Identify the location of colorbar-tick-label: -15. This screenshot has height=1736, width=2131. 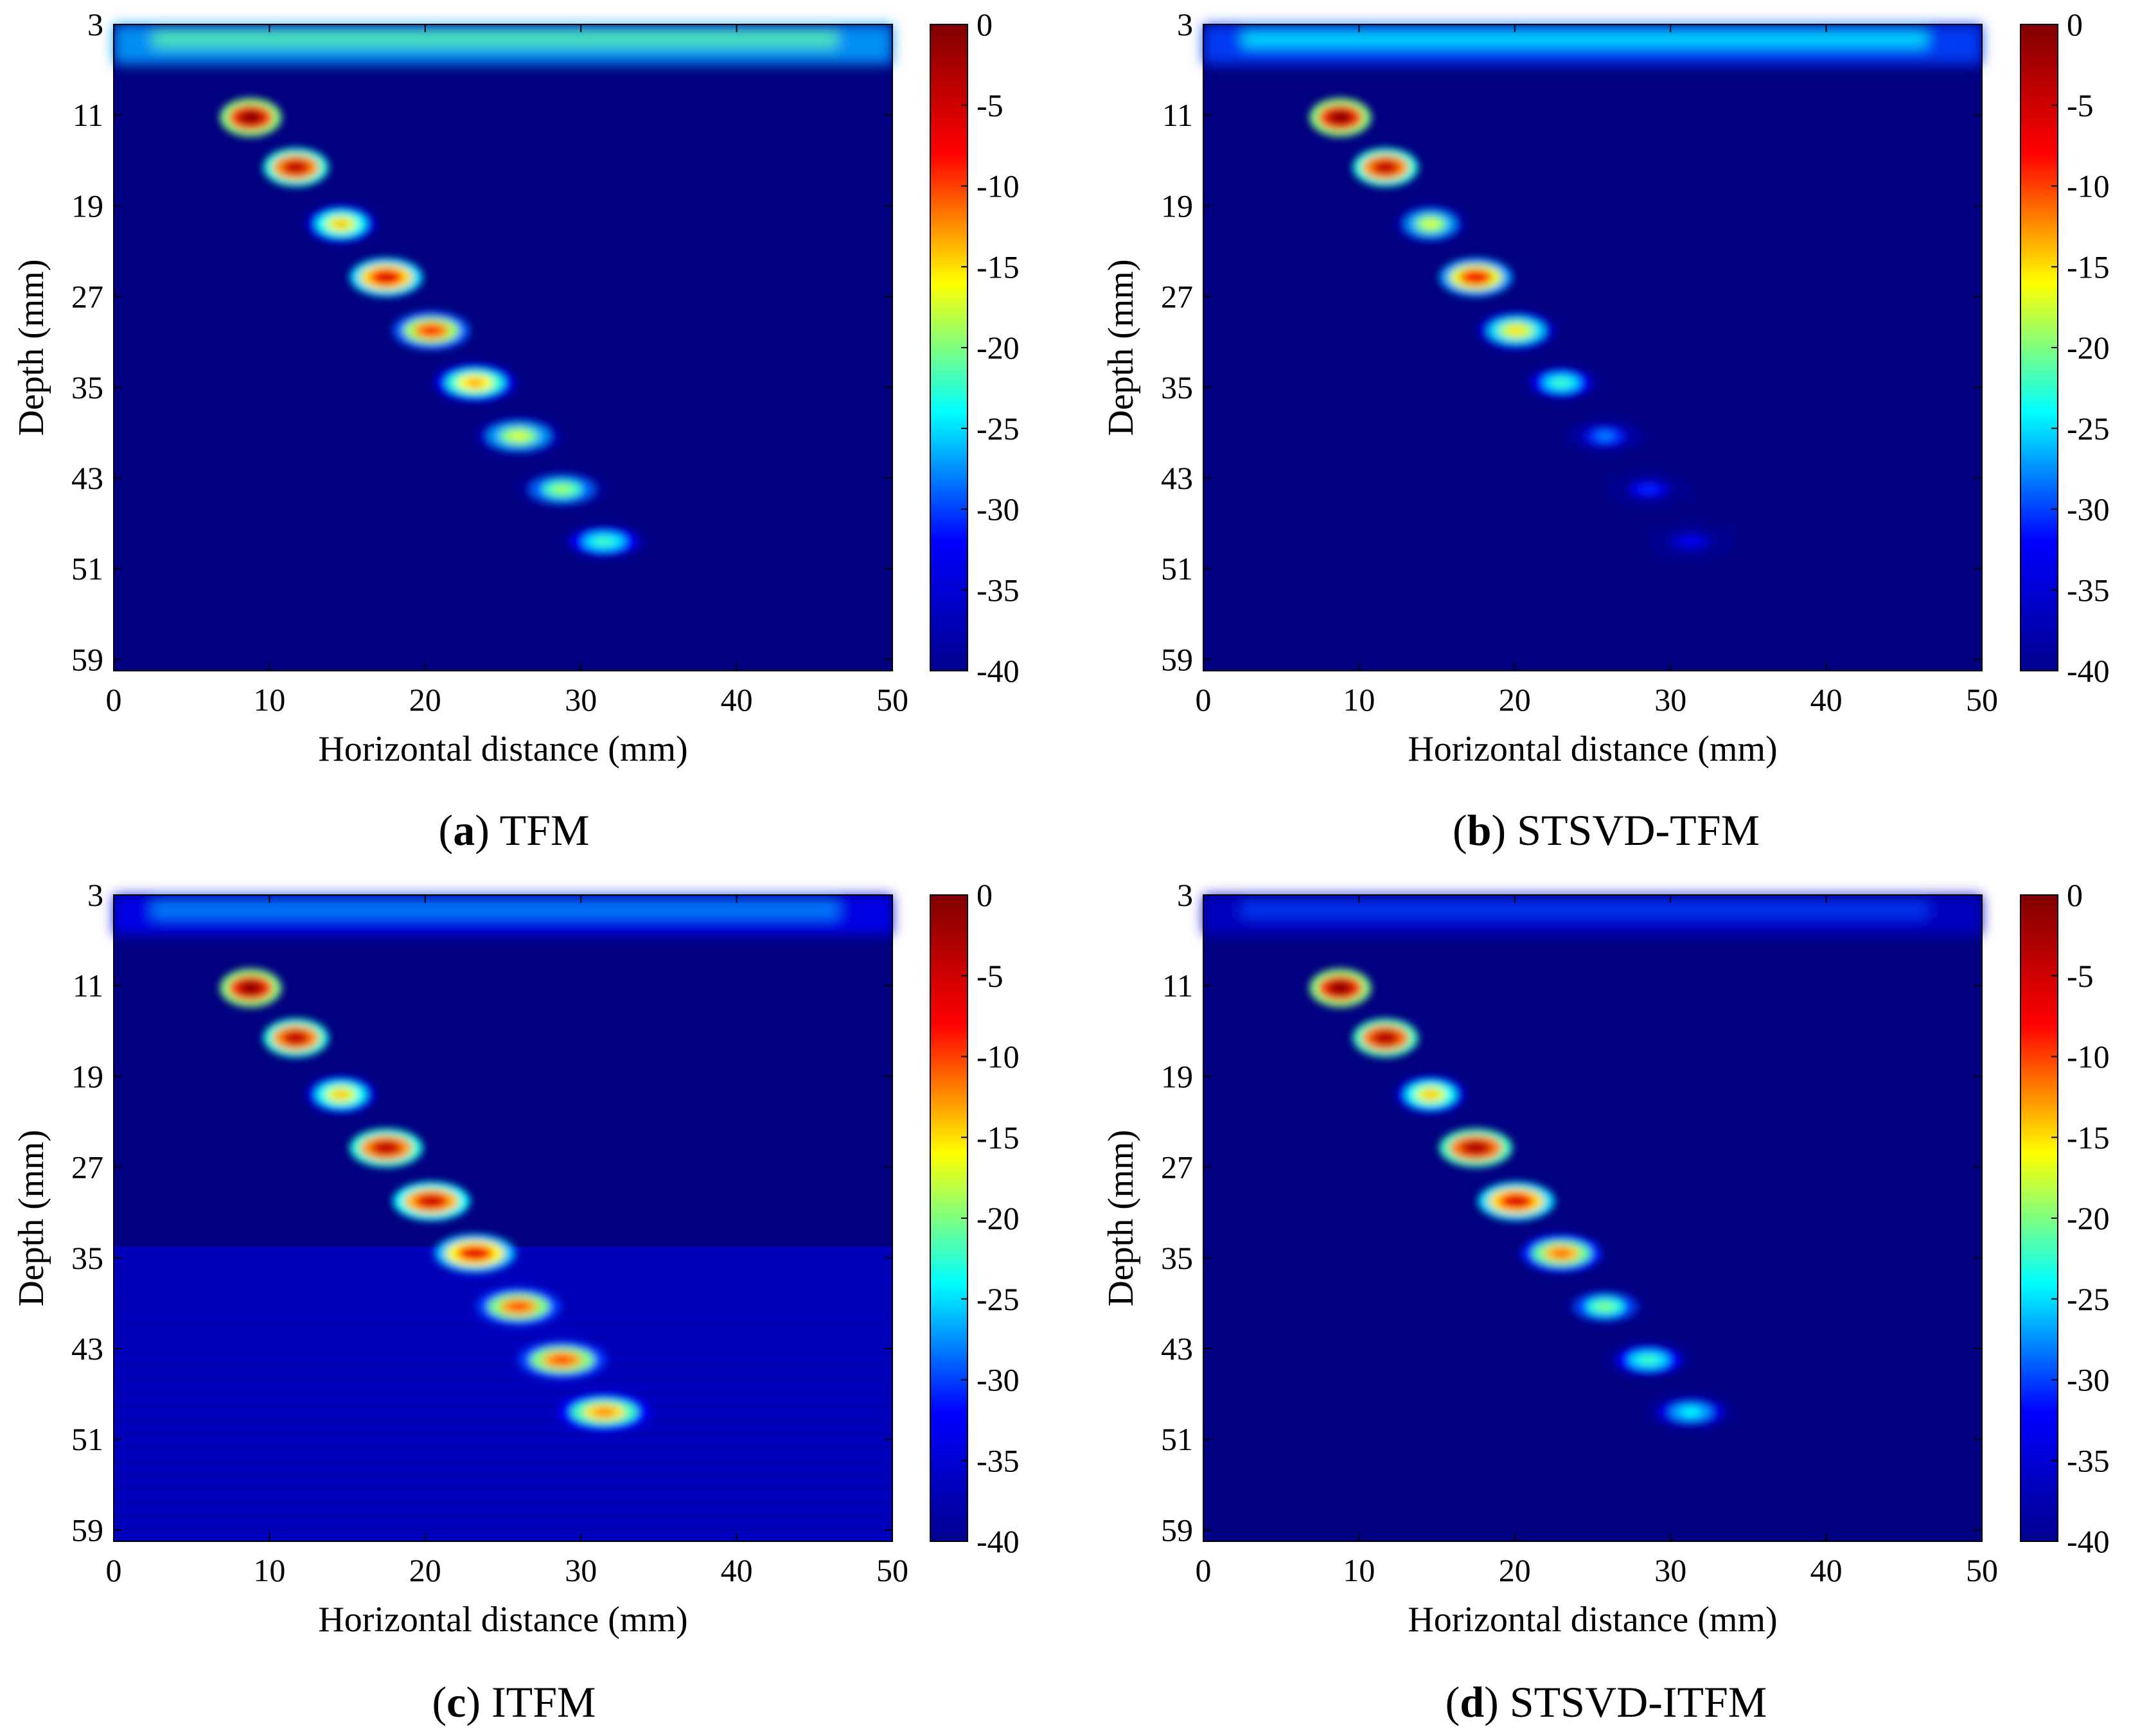
(2088, 1137).